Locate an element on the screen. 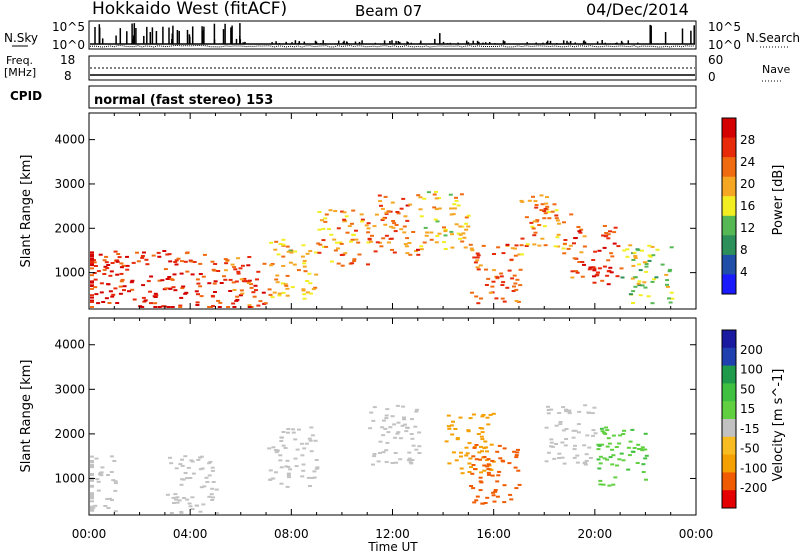 This screenshot has height=554, width=800. velocity-colorbar-swatch is located at coordinates (729, 428).